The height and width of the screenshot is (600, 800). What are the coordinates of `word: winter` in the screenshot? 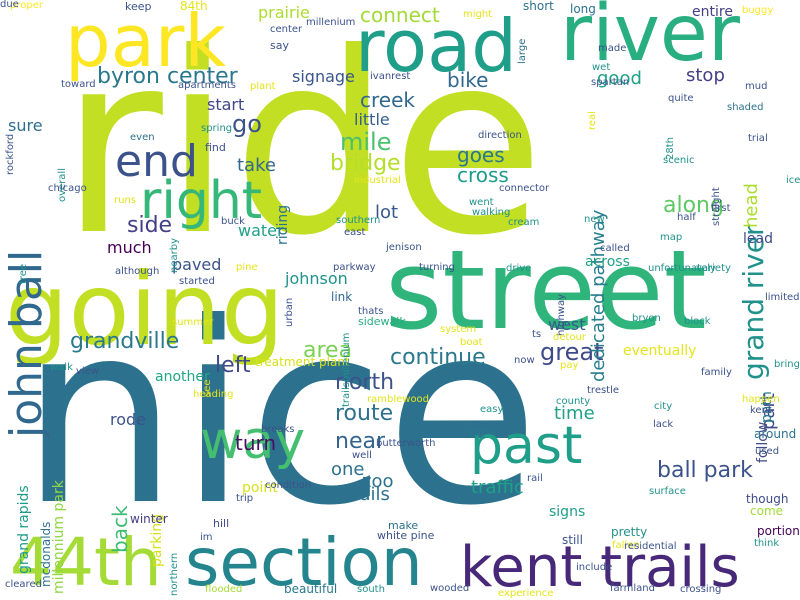 It's located at (149, 519).